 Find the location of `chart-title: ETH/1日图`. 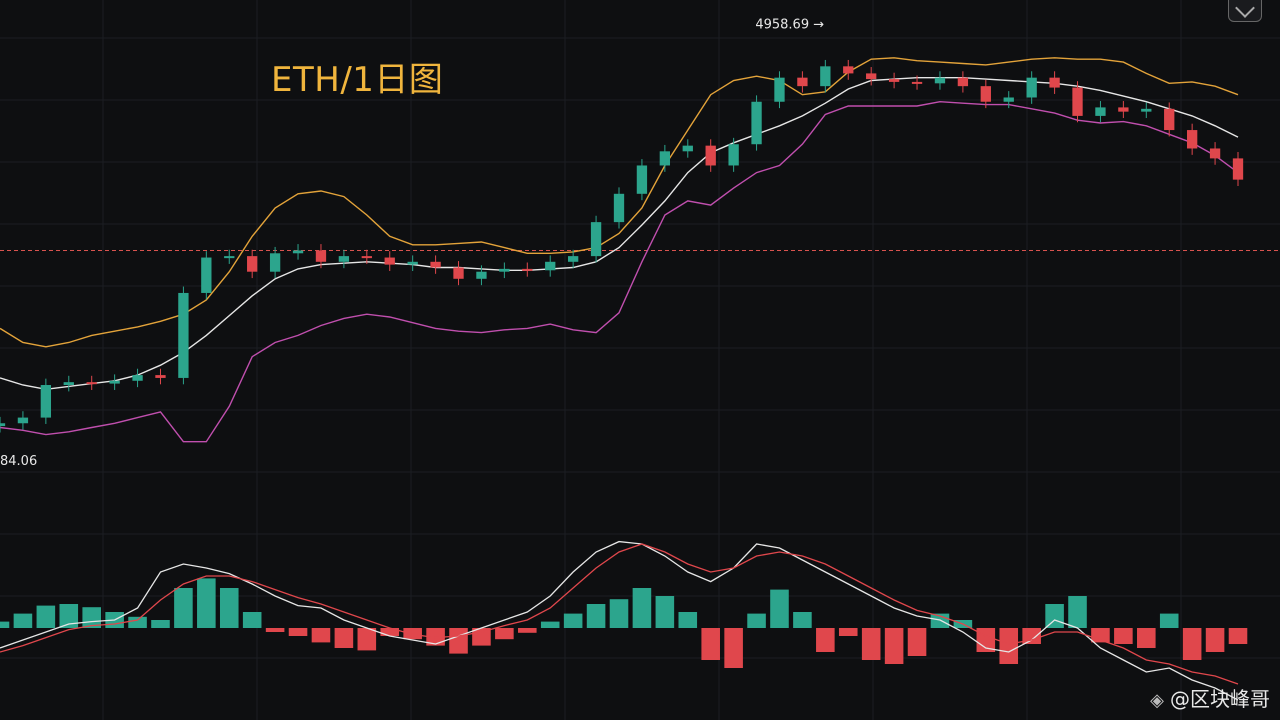

chart-title: ETH/1日图 is located at coordinates (357, 80).